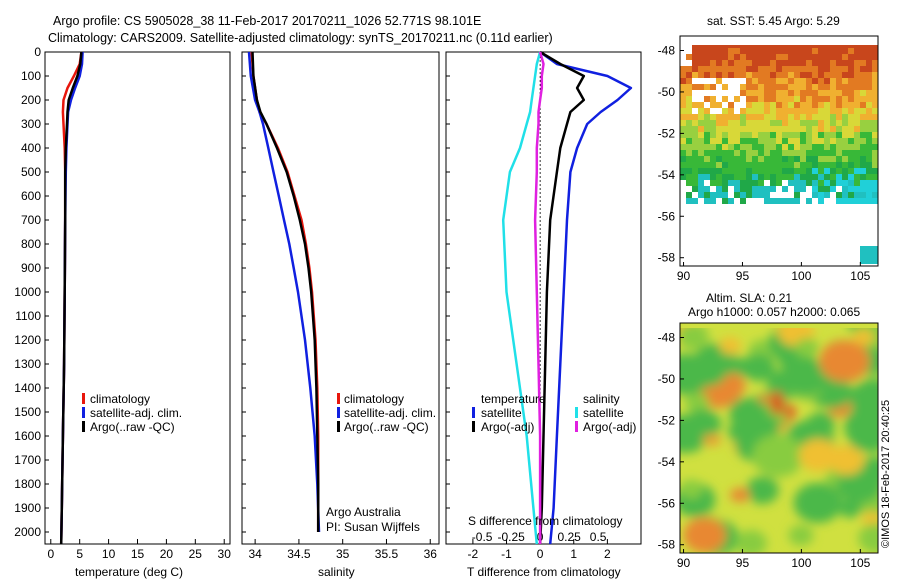 The image size is (900, 580). Describe the element at coordinates (363, 512) in the screenshot. I see `credit-argo-australia: Argo Australia` at that location.